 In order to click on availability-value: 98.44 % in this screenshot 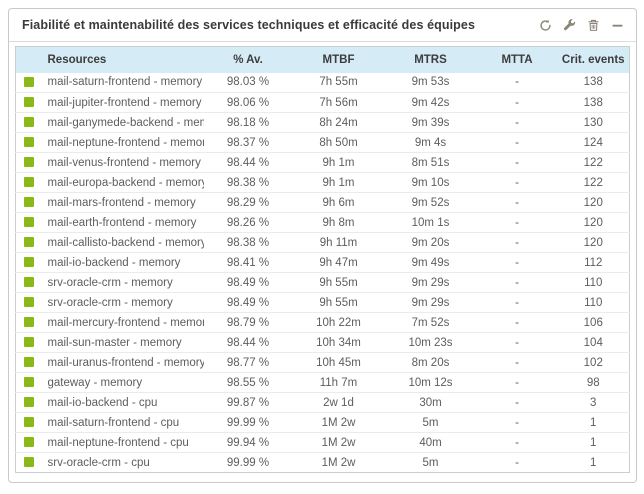, I will do `click(248, 342)`.